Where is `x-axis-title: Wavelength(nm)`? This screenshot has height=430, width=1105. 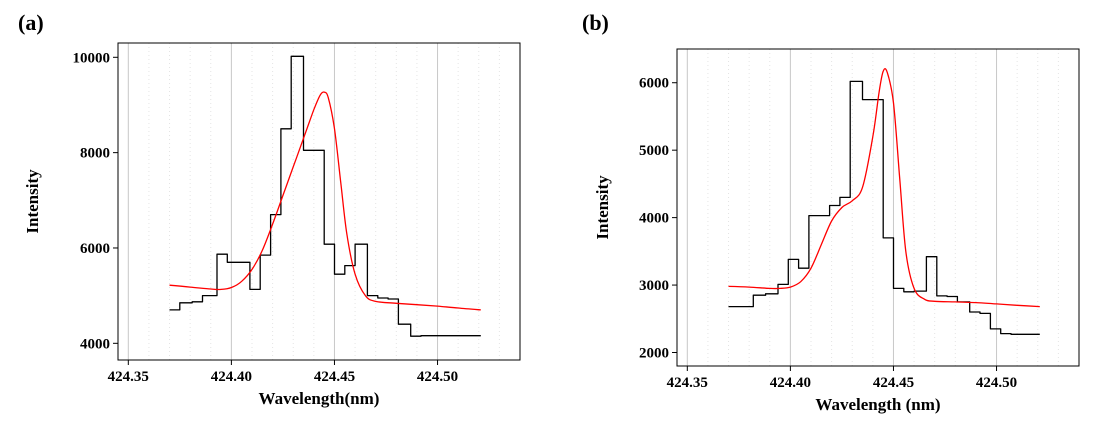
x-axis-title: Wavelength(nm) is located at coordinates (319, 398).